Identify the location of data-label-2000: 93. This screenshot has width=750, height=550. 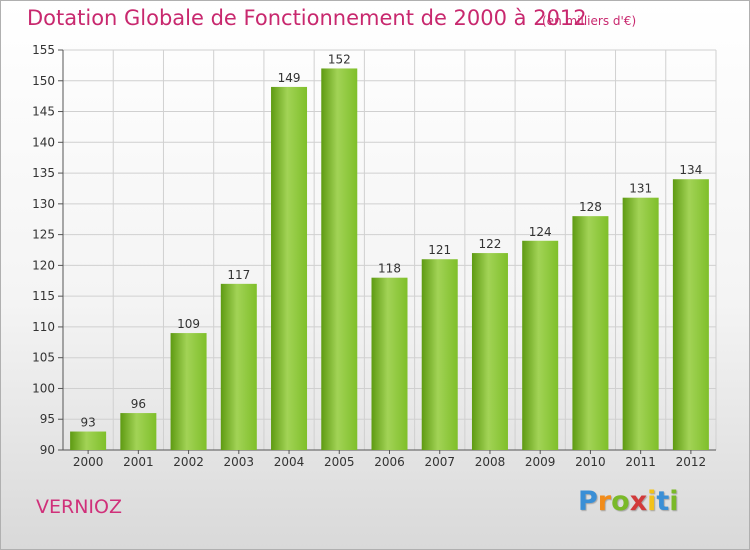
(87, 423).